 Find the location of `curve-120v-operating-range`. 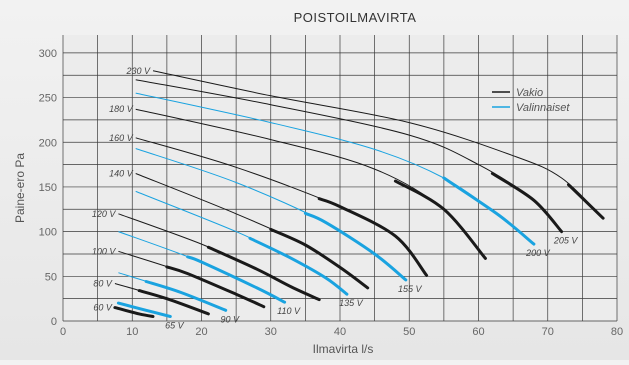

curve-120v-operating-range is located at coordinates (263, 273).